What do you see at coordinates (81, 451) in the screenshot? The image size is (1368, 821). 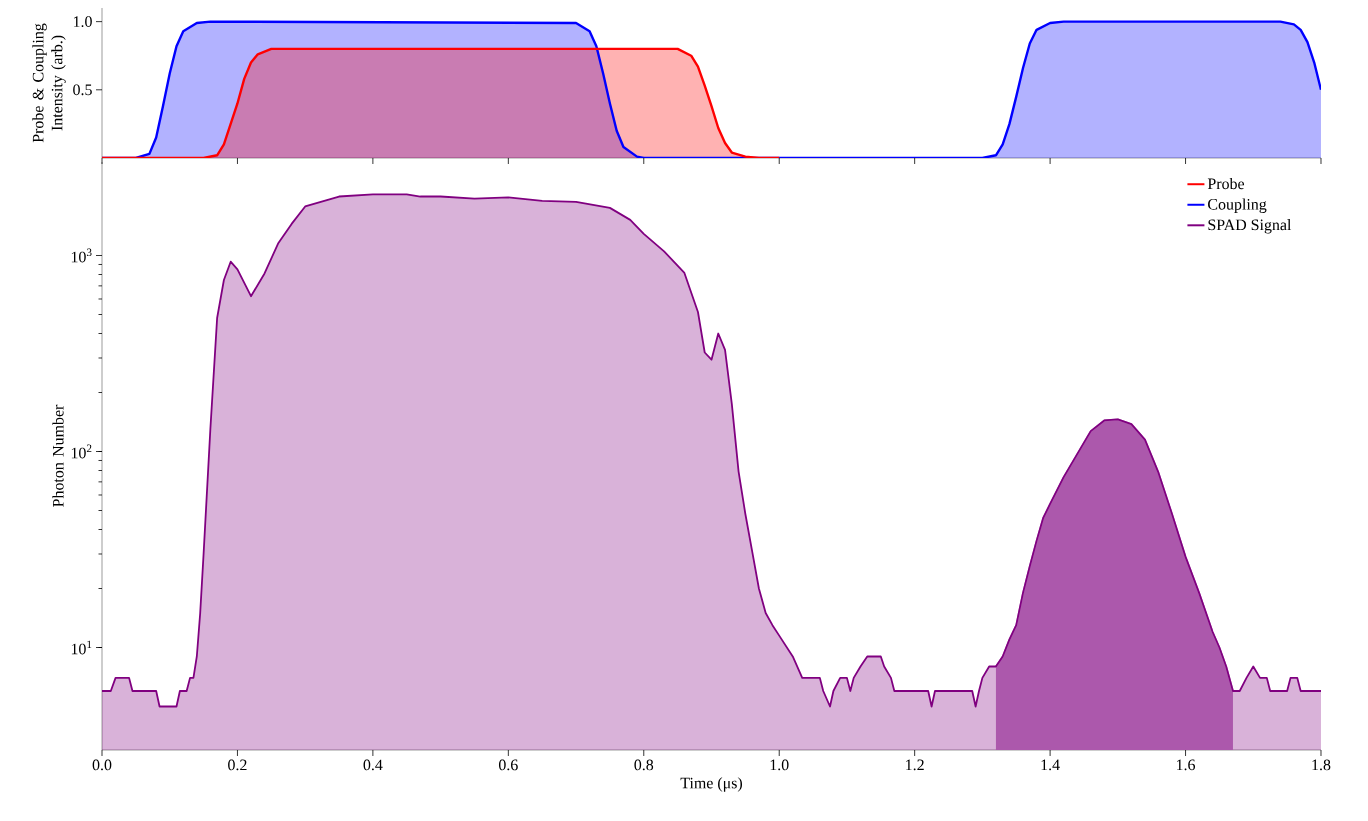 I see `y-tick-label: 10$^{2}$` at bounding box center [81, 451].